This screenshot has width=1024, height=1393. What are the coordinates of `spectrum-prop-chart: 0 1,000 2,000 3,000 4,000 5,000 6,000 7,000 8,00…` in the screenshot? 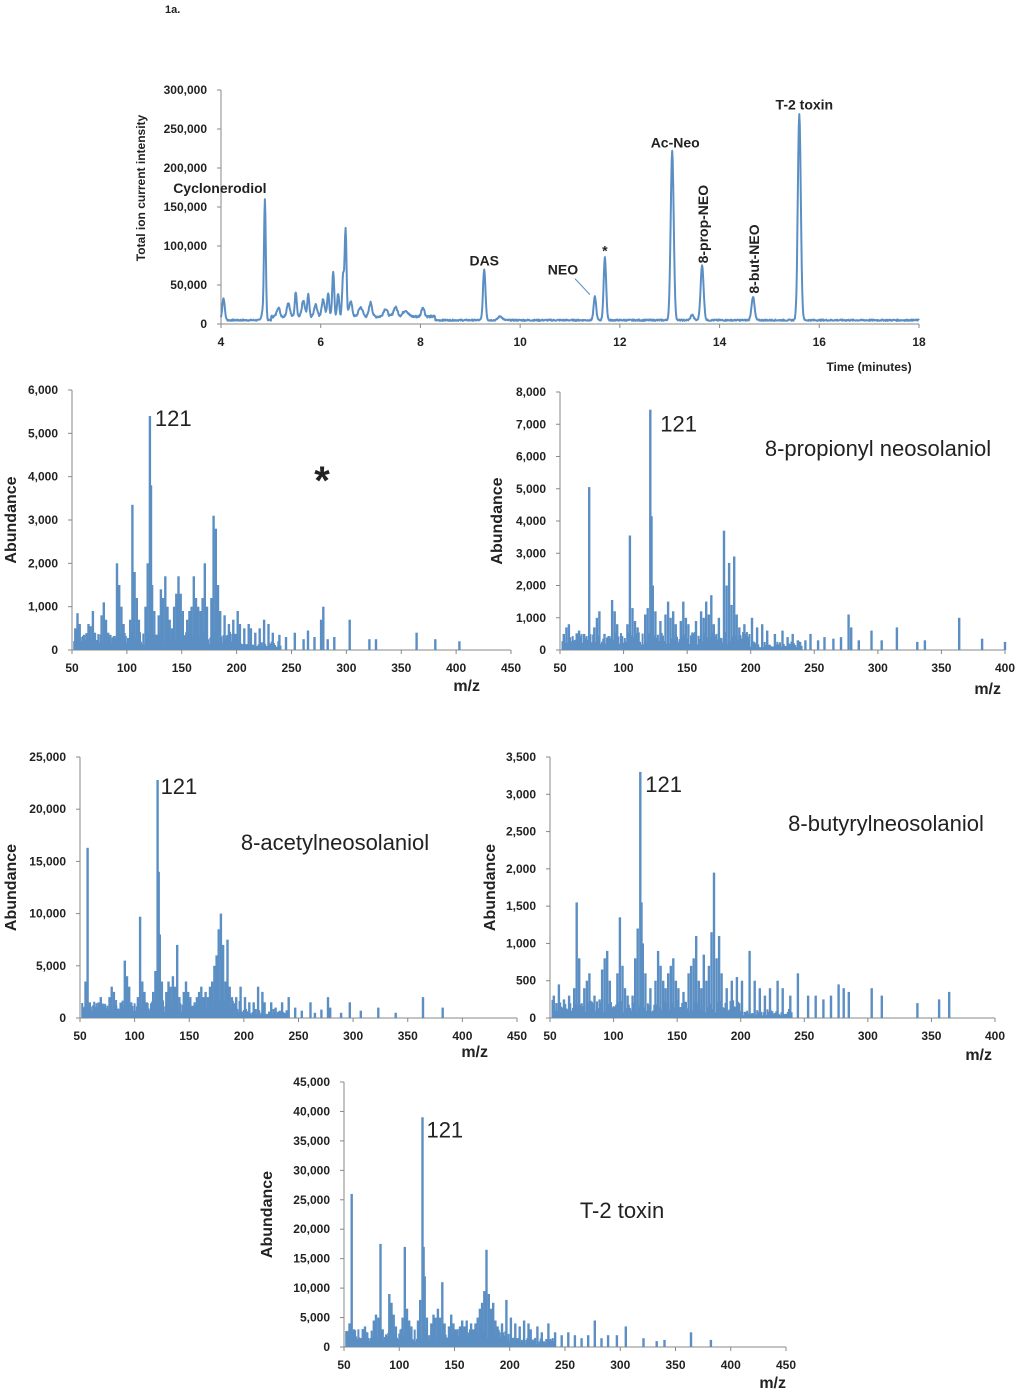 It's located at (752, 541).